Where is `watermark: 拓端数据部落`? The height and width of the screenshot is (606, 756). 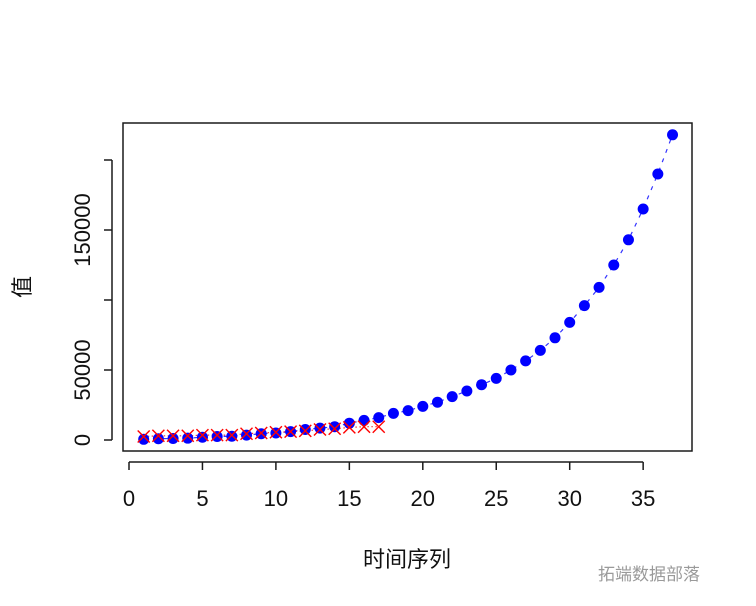 watermark: 拓端数据部落 is located at coordinates (649, 575).